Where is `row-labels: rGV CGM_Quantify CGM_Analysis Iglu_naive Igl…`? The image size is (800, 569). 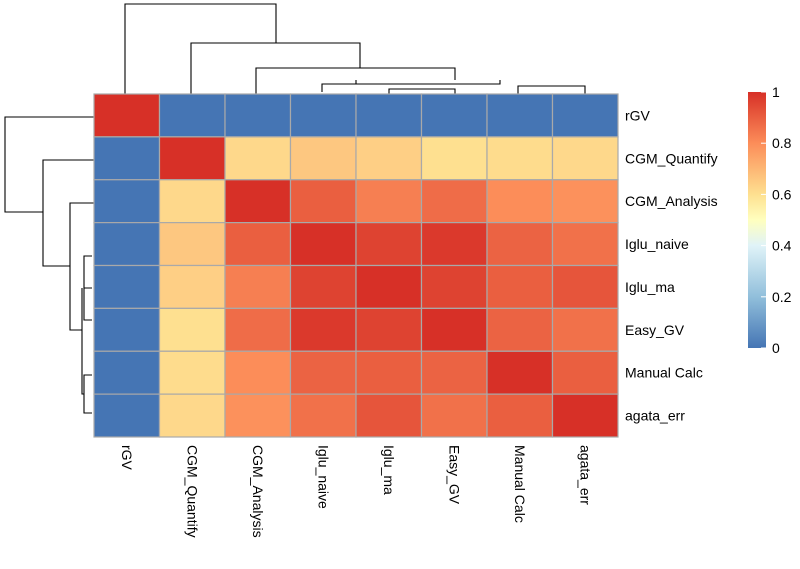 row-labels: rGV CGM_Quantify CGM_Analysis Iglu_naive Igl… is located at coordinates (671, 265).